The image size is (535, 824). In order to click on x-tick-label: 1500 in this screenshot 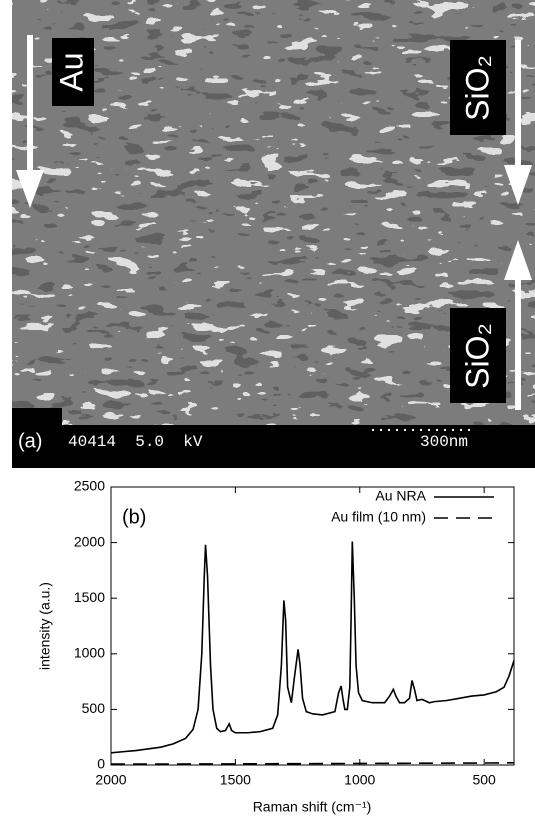, I will do `click(235, 780)`.